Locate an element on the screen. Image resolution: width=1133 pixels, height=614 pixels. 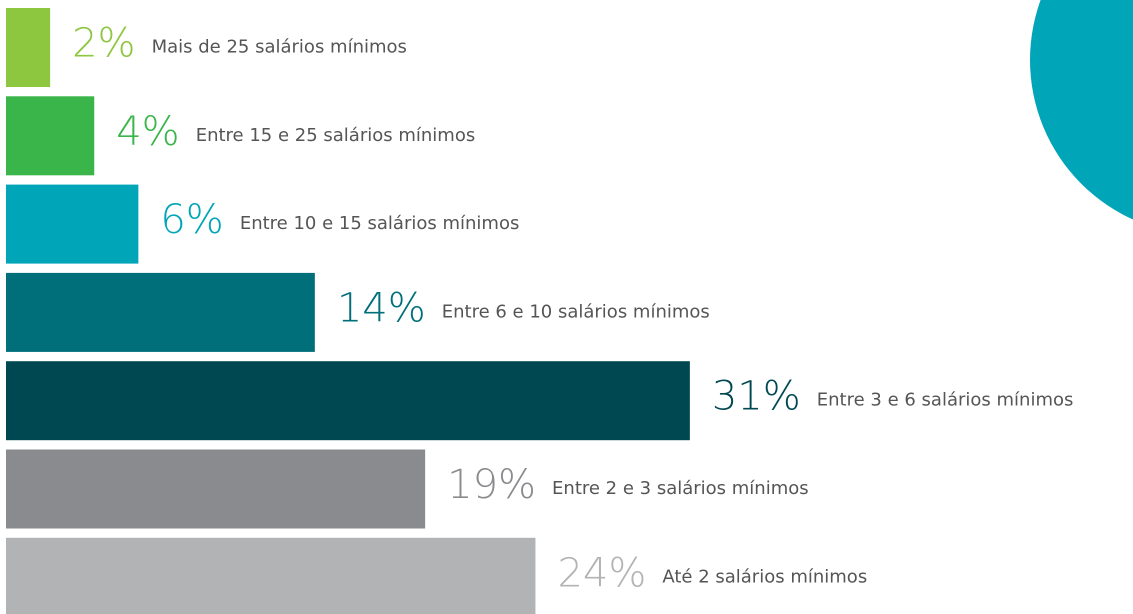
value-label: 31% is located at coordinates (756, 397).